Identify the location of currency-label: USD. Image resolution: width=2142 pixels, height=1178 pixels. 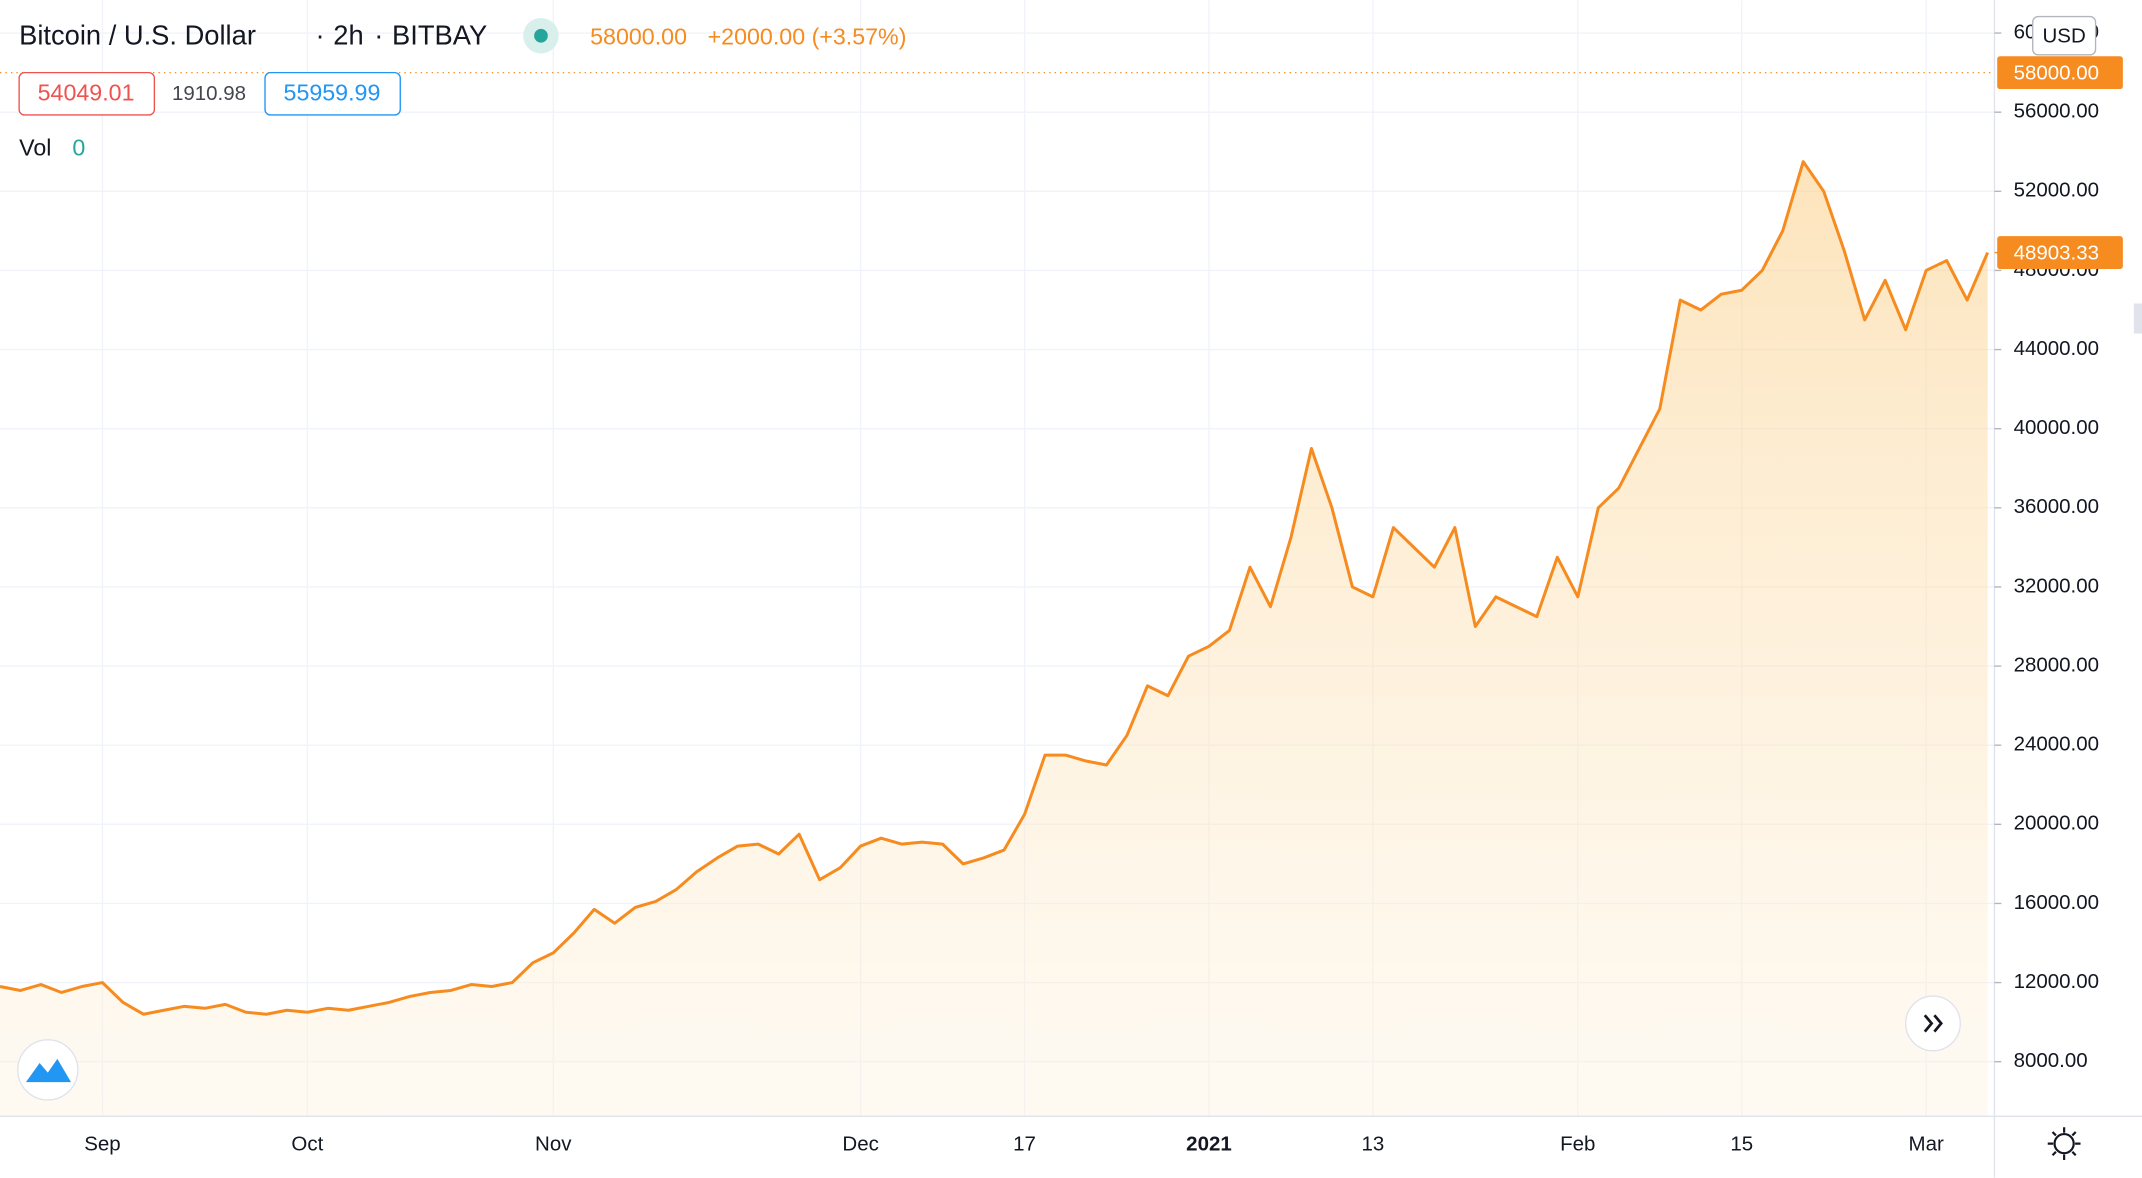
(2064, 36).